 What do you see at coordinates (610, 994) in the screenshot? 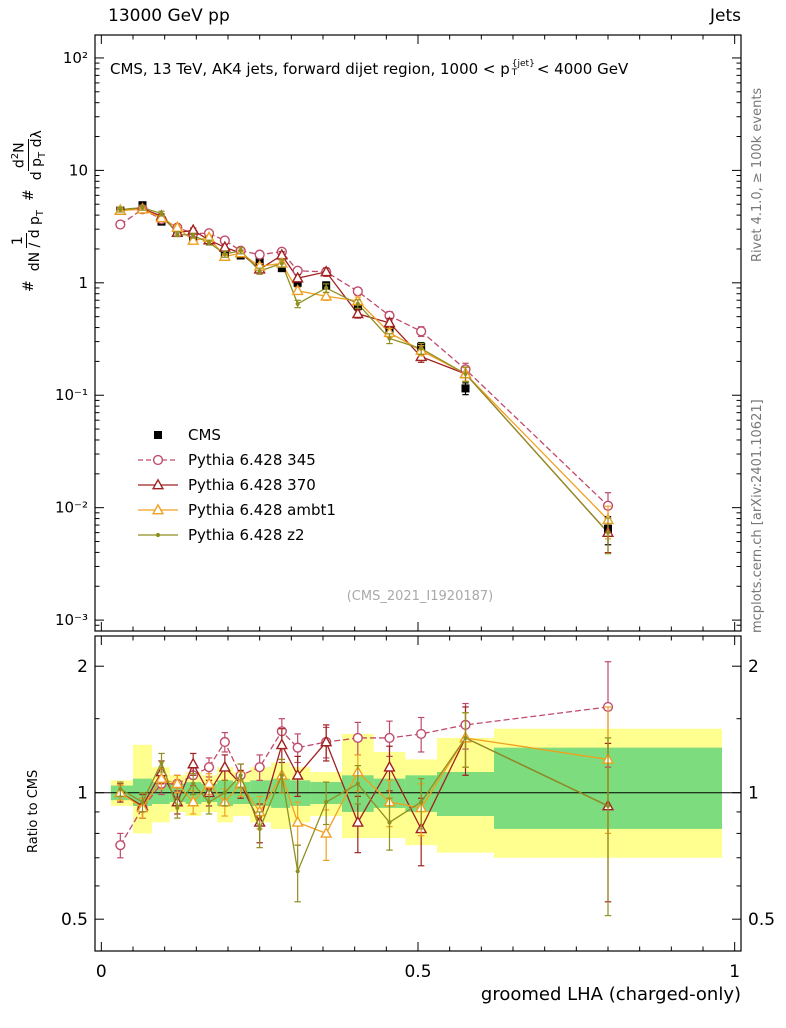
I see `x-axis-label: groomed LHA (charged-only)` at bounding box center [610, 994].